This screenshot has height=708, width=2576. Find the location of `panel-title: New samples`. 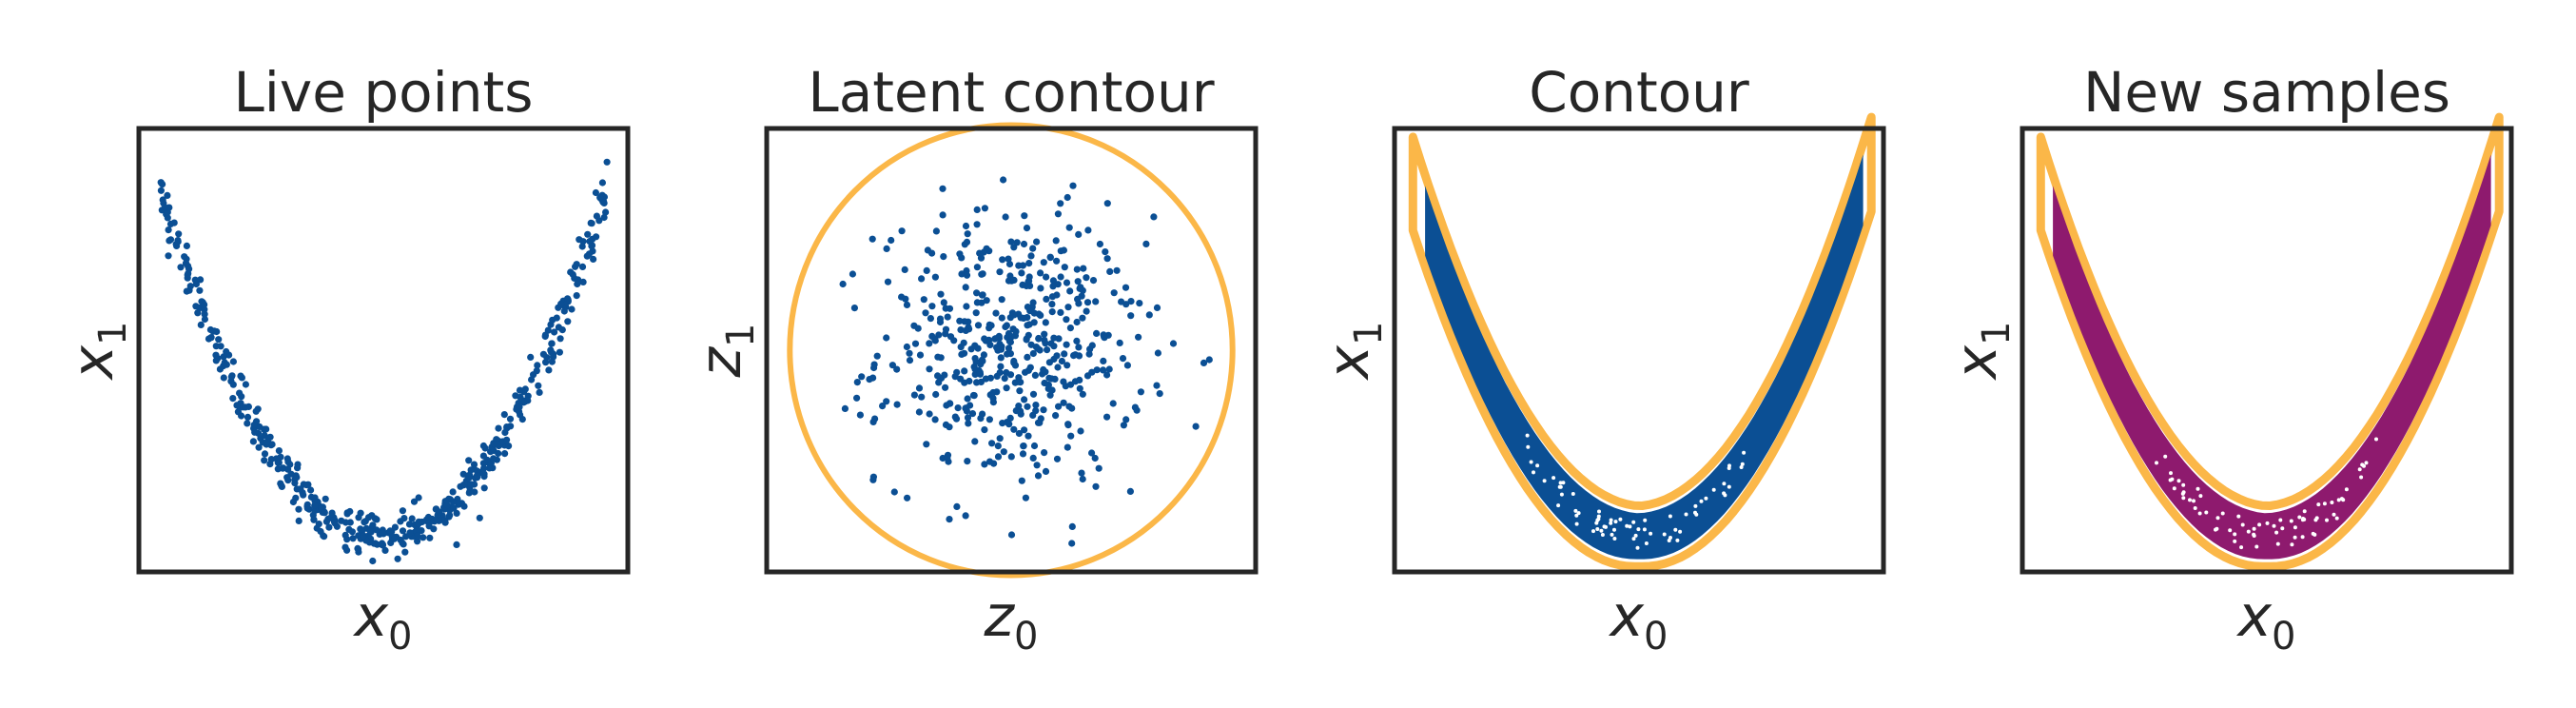

panel-title: New samples is located at coordinates (2266, 93).